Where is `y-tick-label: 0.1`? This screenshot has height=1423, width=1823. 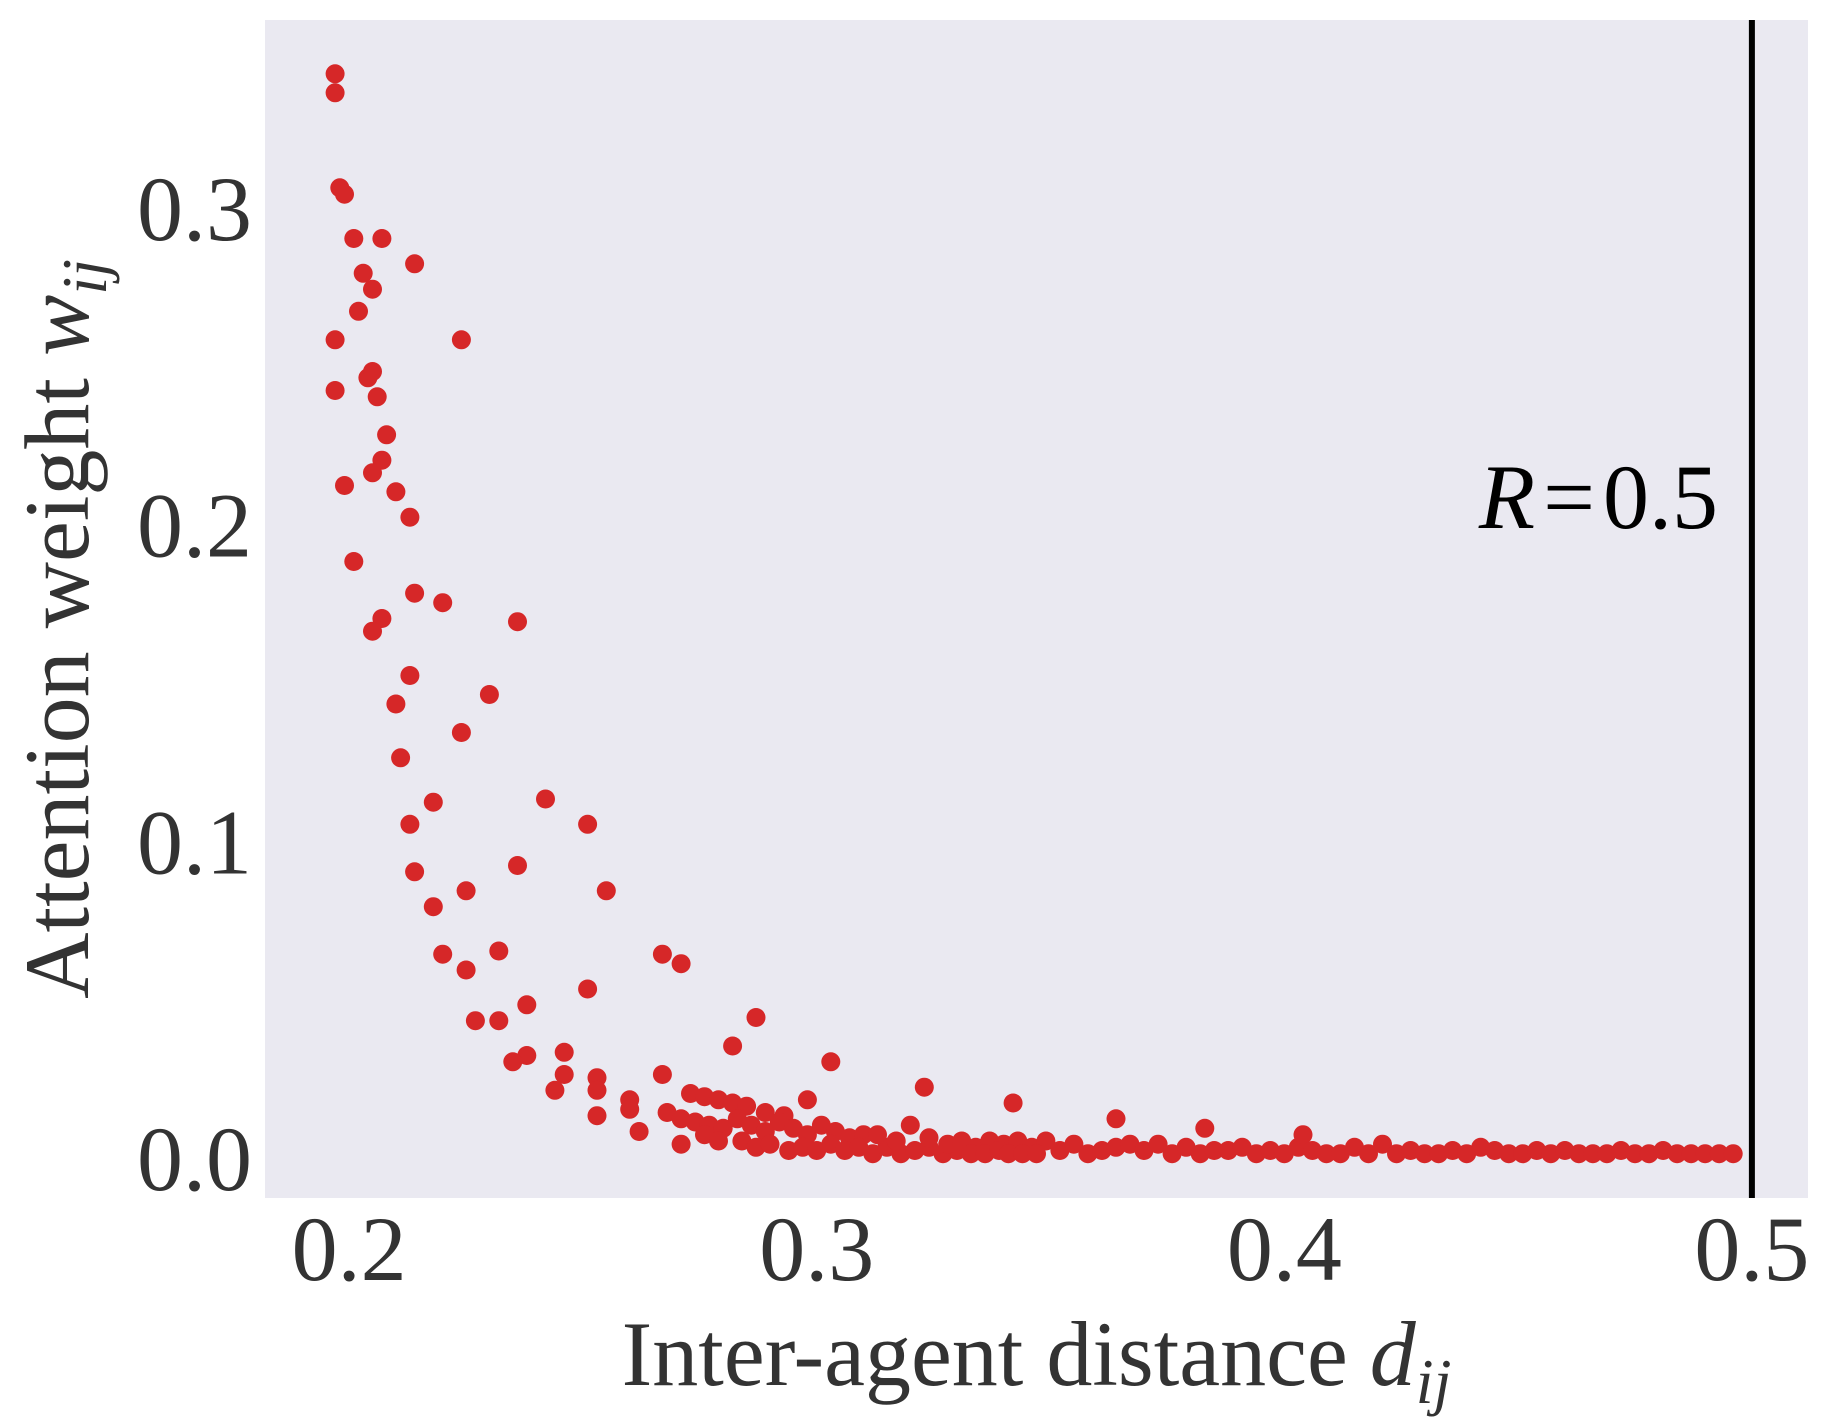 y-tick-label: 0.1 is located at coordinates (194, 842).